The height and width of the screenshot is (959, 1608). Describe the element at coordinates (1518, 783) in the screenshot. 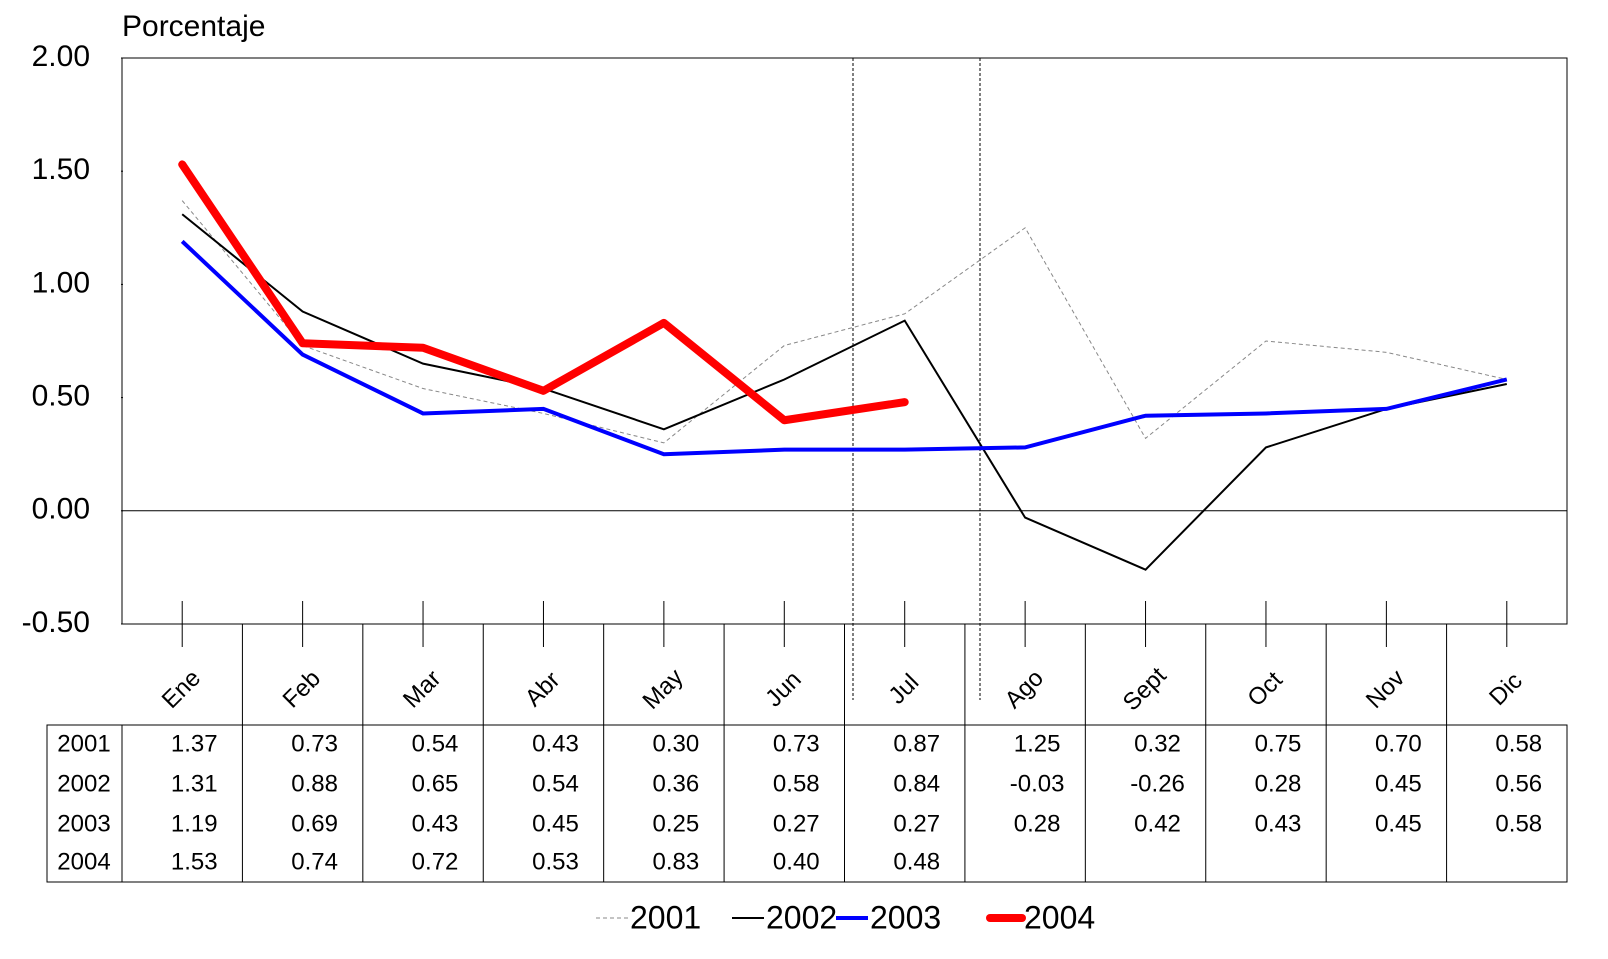

I see `table-cell: 0.56` at that location.